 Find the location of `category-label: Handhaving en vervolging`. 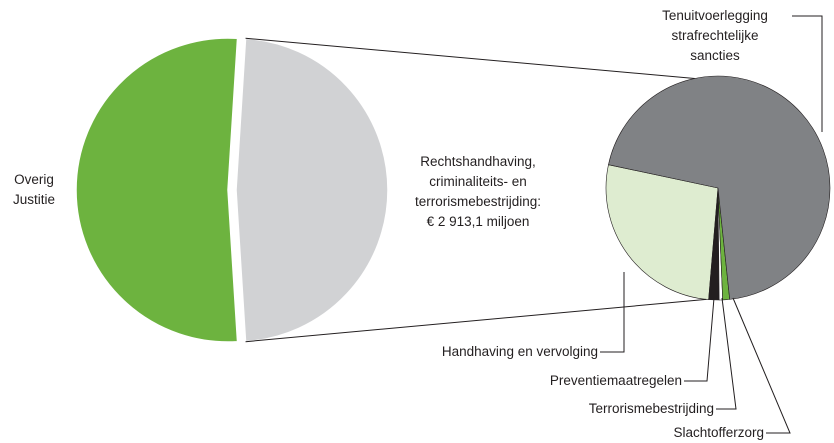

category-label: Handhaving en vervolging is located at coordinates (519, 351).